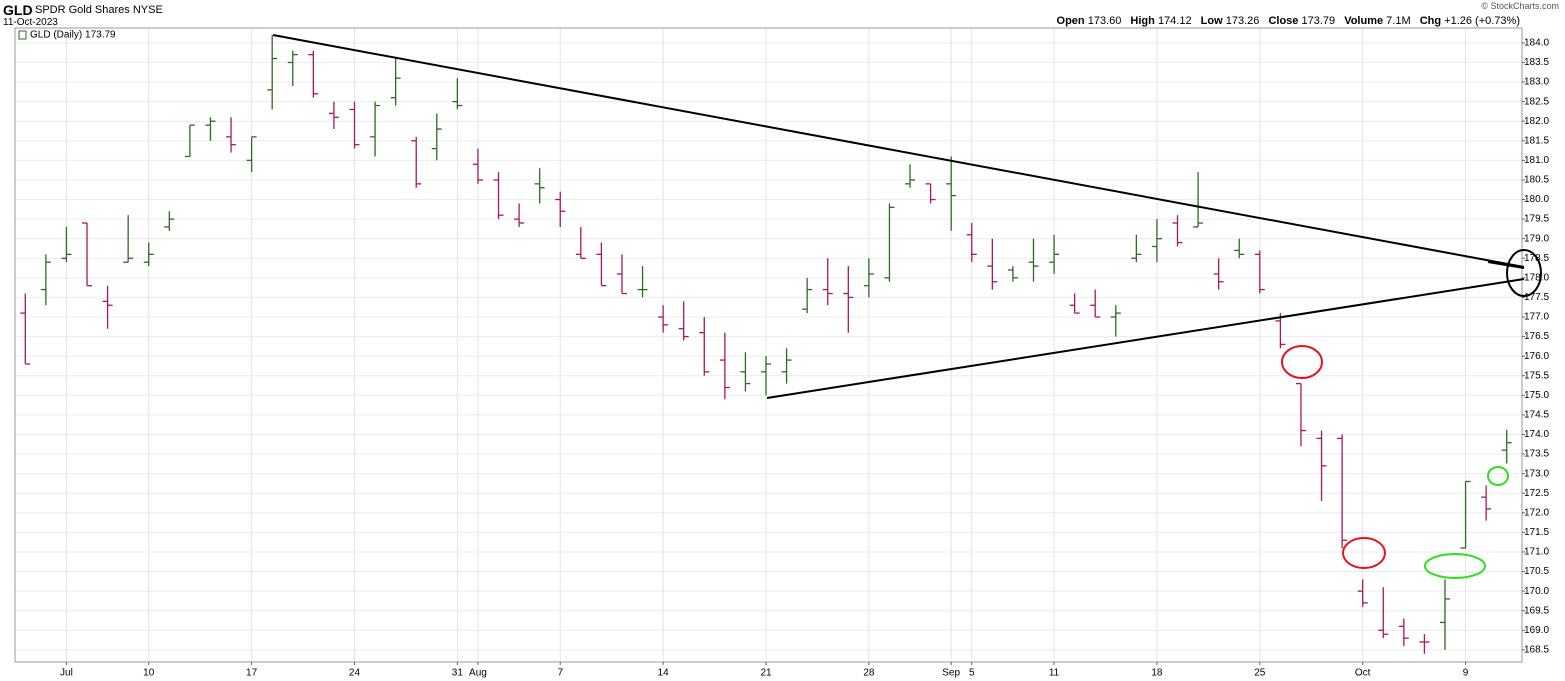 Image resolution: width=1565 pixels, height=681 pixels. Describe the element at coordinates (478, 673) in the screenshot. I see `x-tick-label: Aug` at that location.